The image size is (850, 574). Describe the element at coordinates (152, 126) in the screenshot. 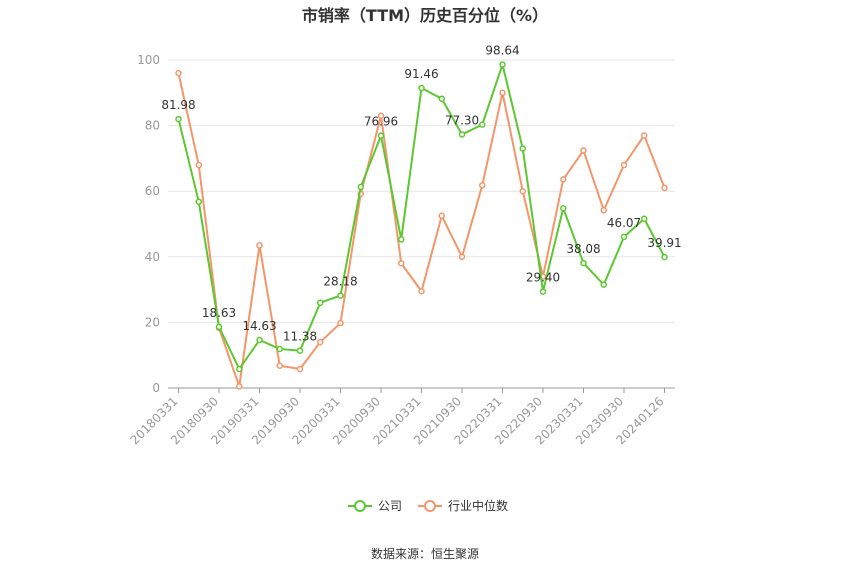

I see `y-tick-label: 80` at that location.